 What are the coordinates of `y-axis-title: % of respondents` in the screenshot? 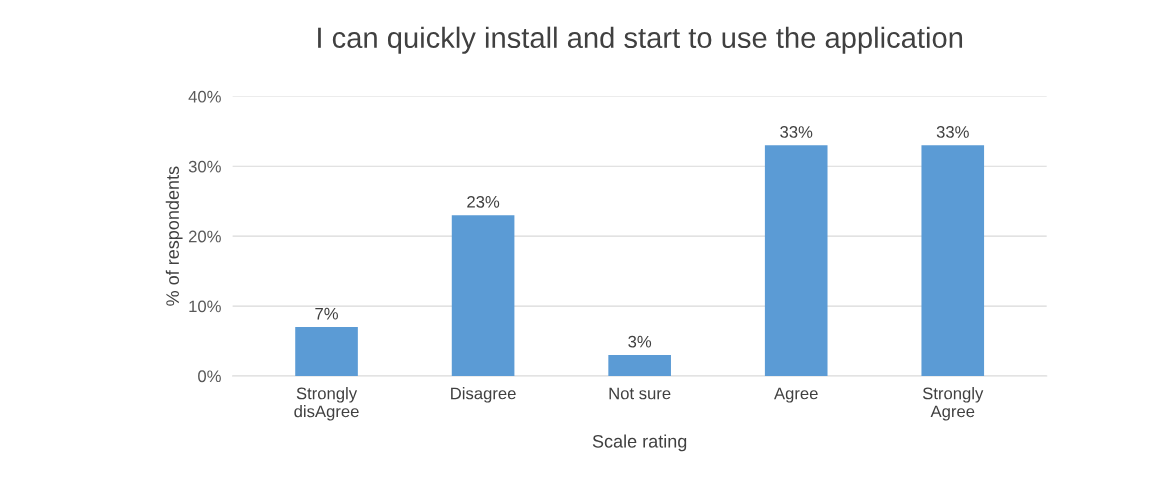 It's located at (174, 236).